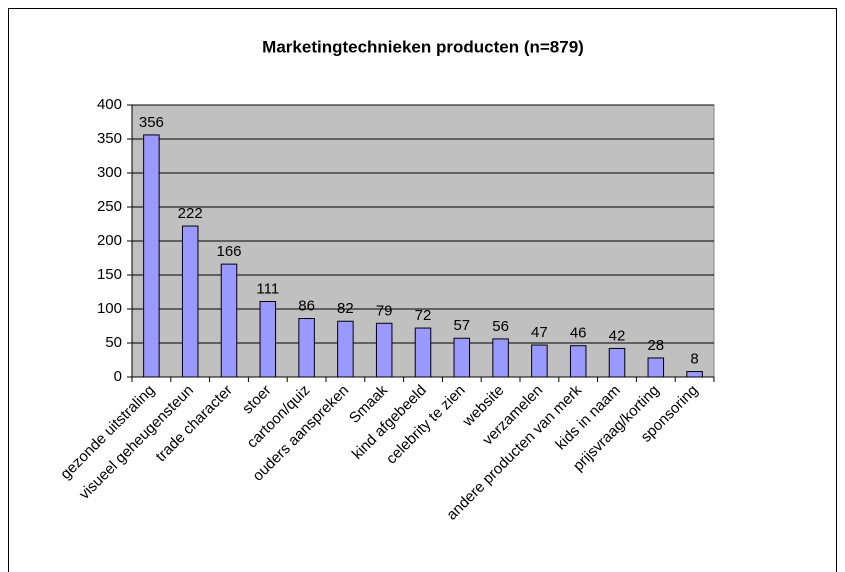 This screenshot has height=572, width=845. Describe the element at coordinates (118, 376) in the screenshot. I see `y-tick-label: 0` at that location.